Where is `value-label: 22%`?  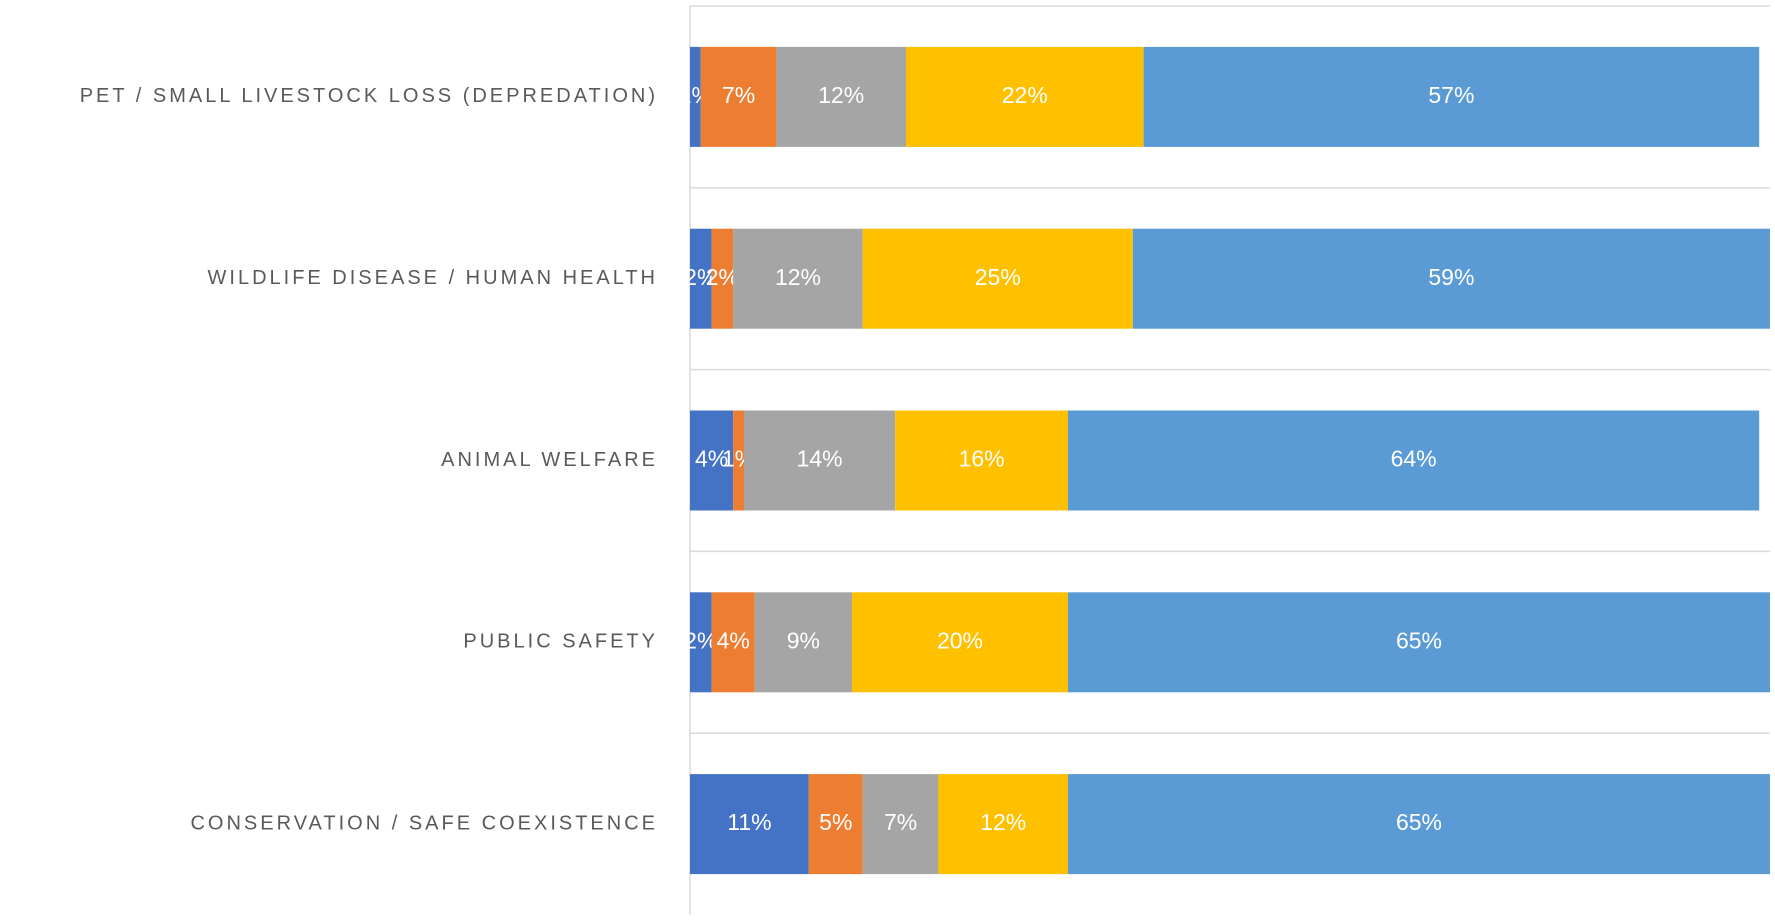 value-label: 22% is located at coordinates (1025, 95).